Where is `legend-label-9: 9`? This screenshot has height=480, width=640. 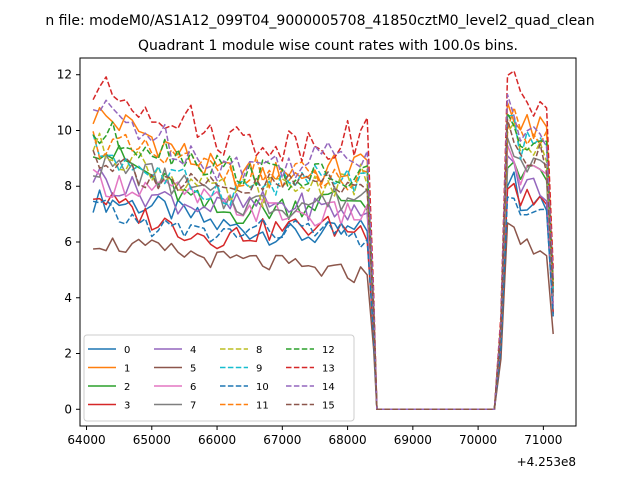
legend-label-9: 9 is located at coordinates (259, 369).